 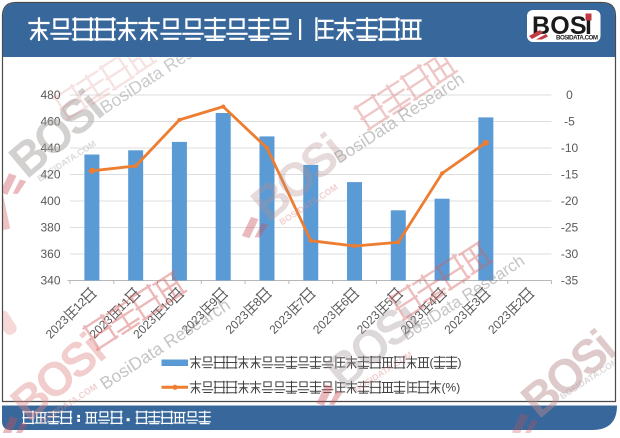 I want to click on svg-text: -15, so click(x=570, y=175).